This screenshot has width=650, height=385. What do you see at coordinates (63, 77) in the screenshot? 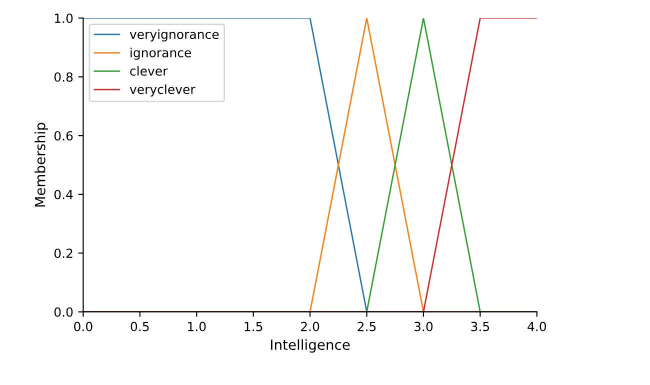
I see `y-tick-label: 0.8` at bounding box center [63, 77].